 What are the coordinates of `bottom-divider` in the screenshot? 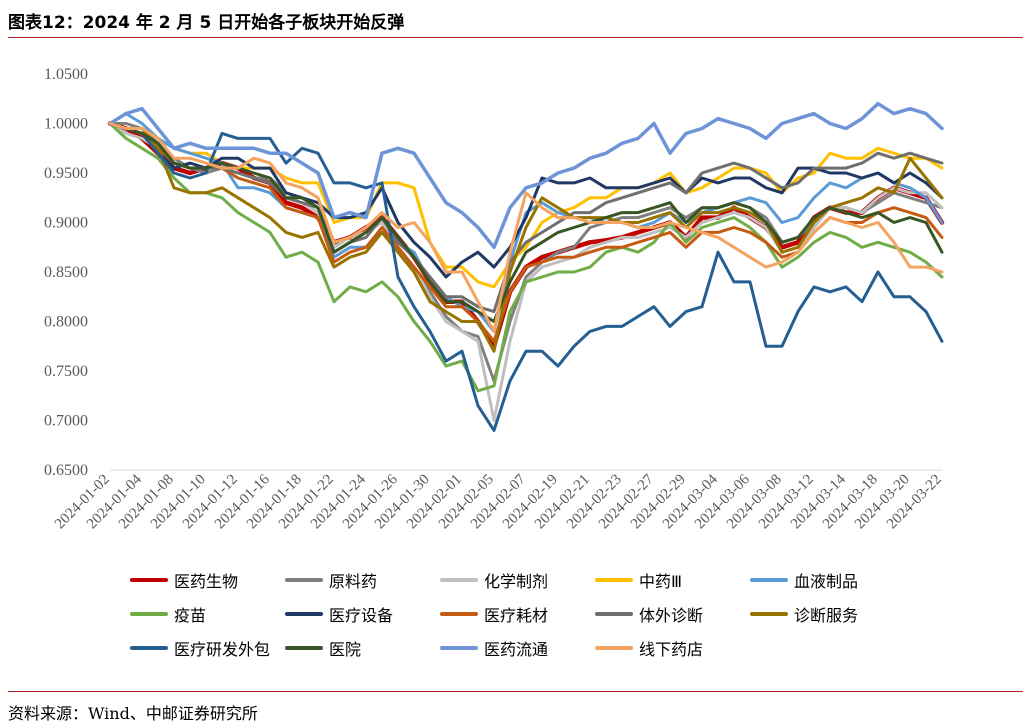 It's located at (515, 691).